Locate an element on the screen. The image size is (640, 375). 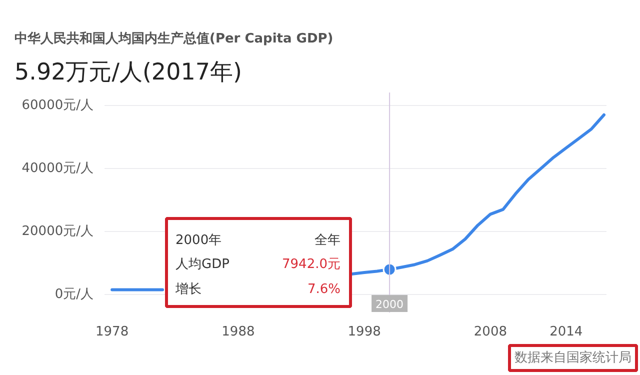
chart-subtitle: 5.92万元/人(2017年) is located at coordinates (128, 73).